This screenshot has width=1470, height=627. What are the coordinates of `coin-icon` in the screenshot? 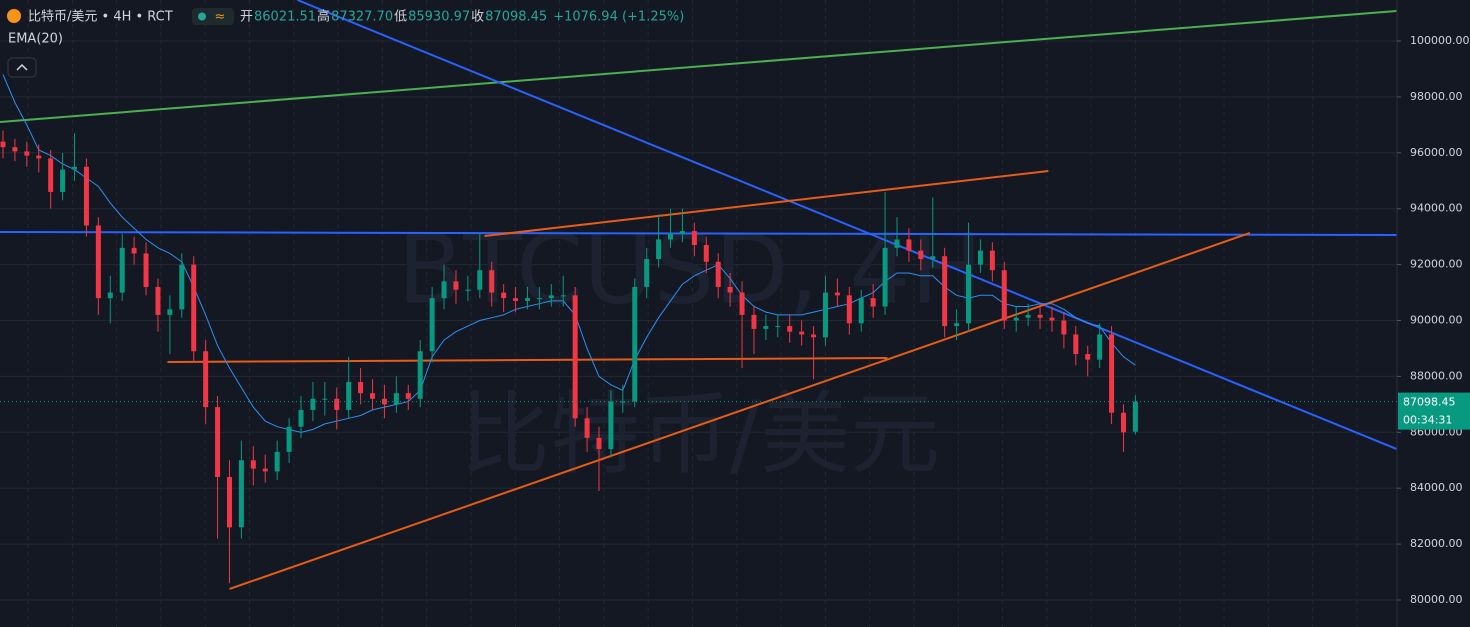 It's located at (14, 16).